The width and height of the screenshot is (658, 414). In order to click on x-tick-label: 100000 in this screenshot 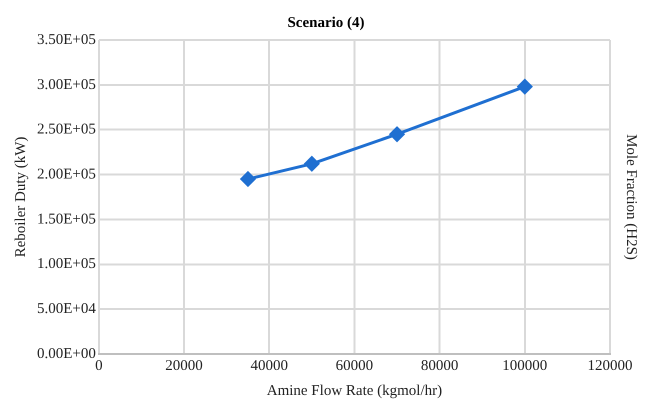, I will do `click(525, 366)`.